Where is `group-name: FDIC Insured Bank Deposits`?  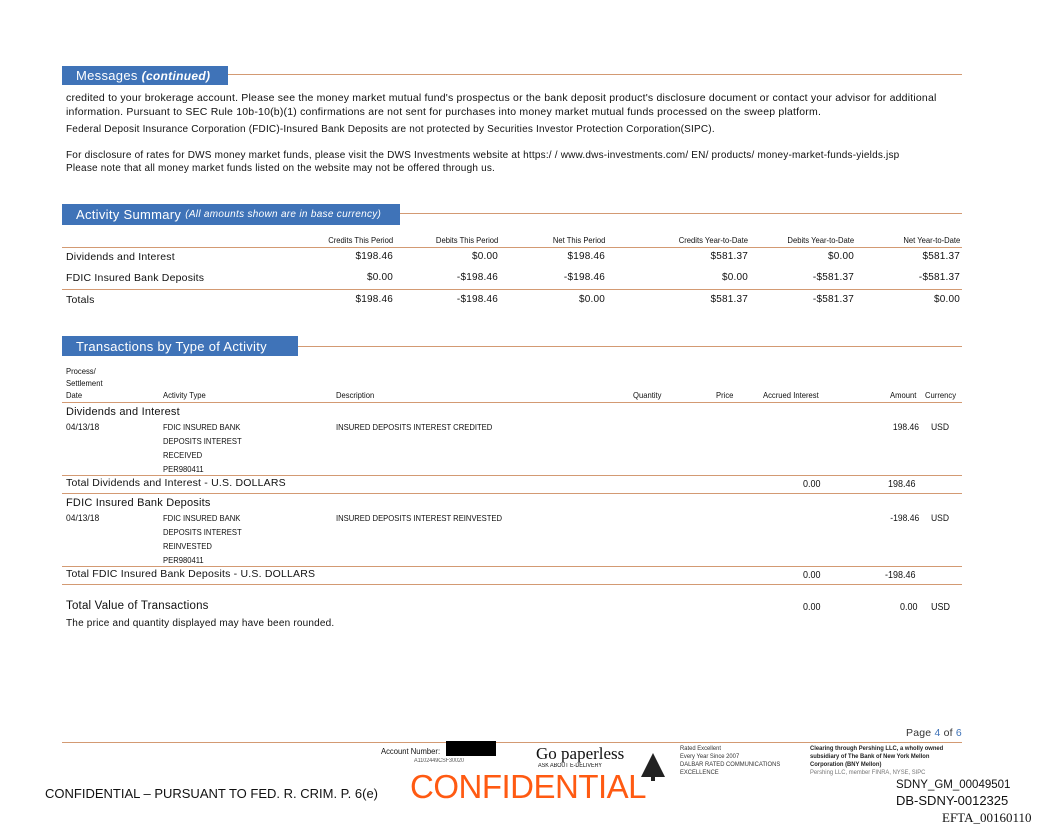
group-name: FDIC Insured Bank Deposits is located at coordinates (138, 503).